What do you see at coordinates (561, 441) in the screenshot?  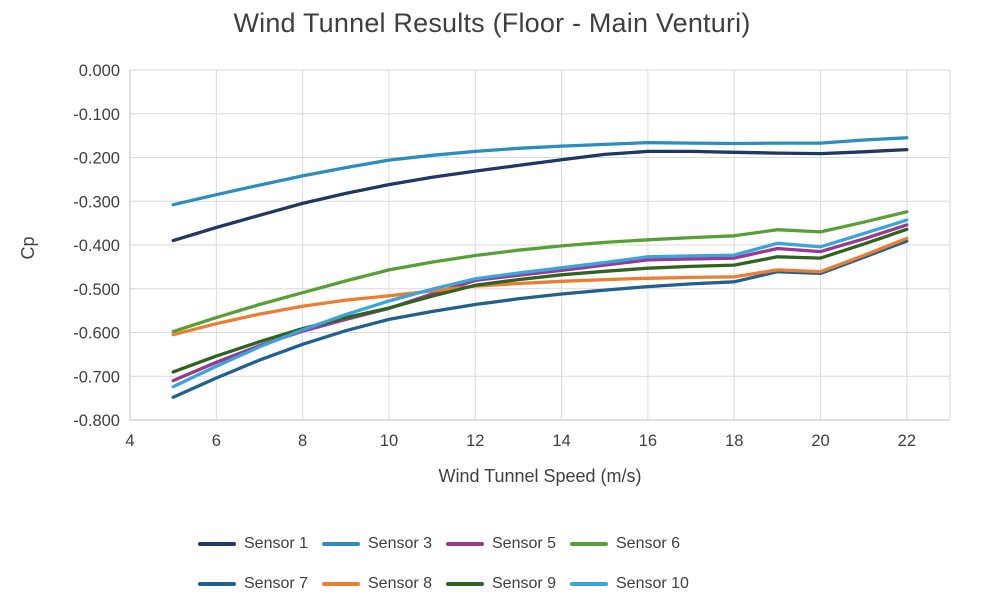 I see `x-tick-label: 14` at bounding box center [561, 441].